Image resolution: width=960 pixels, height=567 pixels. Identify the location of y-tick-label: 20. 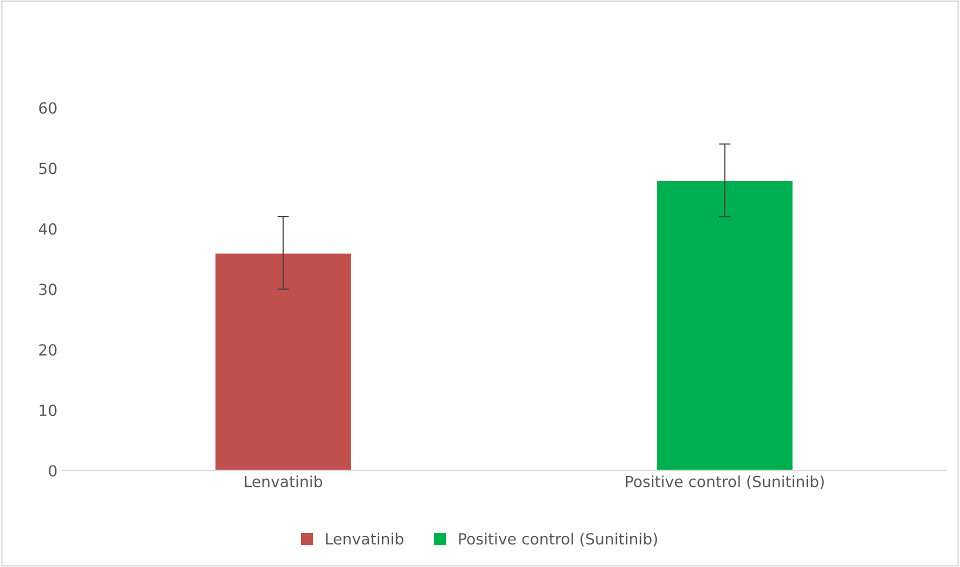
(48, 350).